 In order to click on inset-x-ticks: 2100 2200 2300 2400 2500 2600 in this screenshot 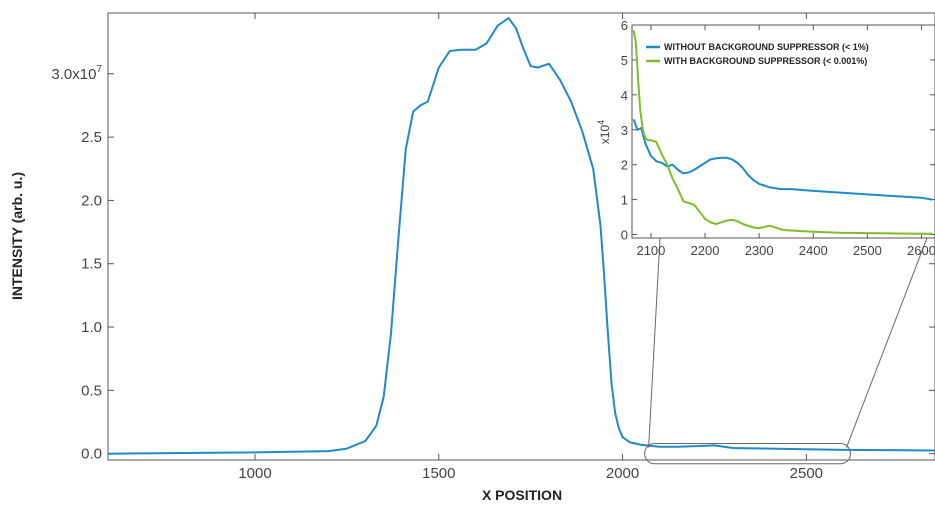, I will do `click(785, 141)`.